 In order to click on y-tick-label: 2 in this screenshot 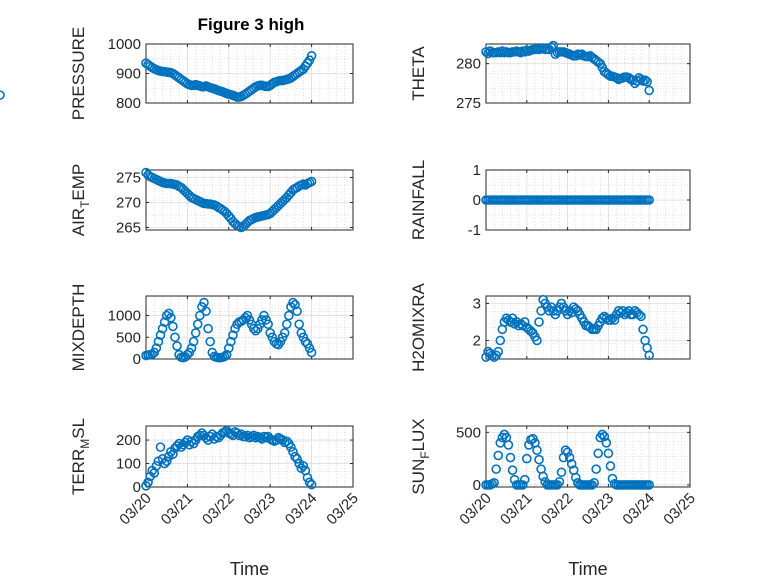, I will do `click(477, 340)`.